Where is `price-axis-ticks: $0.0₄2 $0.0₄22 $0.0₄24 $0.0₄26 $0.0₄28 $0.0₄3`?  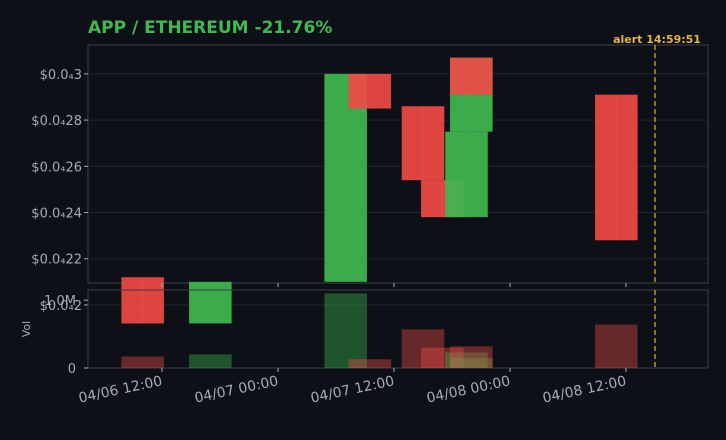 price-axis-ticks: $0.0₄2 $0.0₄22 $0.0₄24 $0.0₄26 $0.0₄28 $0.0₄3 is located at coordinates (59, 191).